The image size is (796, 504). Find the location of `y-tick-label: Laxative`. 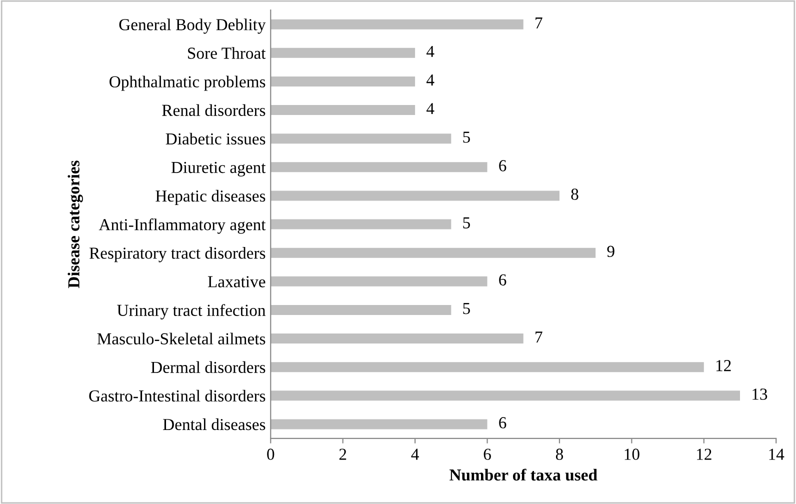

y-tick-label: Laxative is located at coordinates (237, 282).